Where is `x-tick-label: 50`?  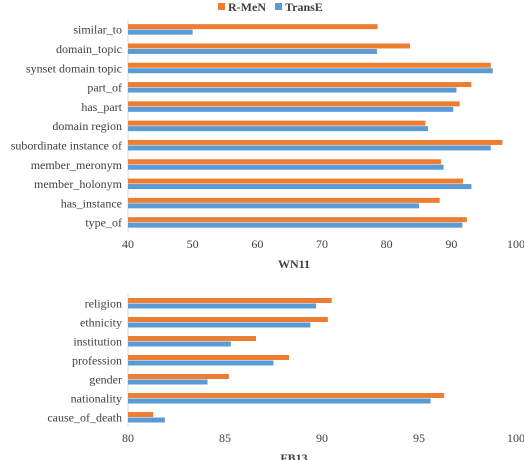 x-tick-label: 50 is located at coordinates (193, 244).